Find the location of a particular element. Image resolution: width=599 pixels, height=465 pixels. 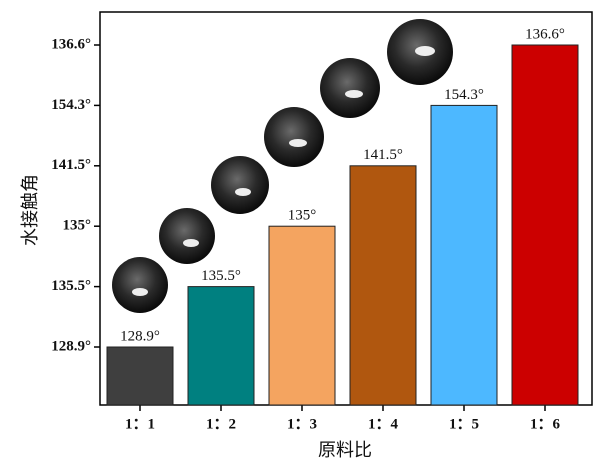

value-label: 135° is located at coordinates (302, 216).